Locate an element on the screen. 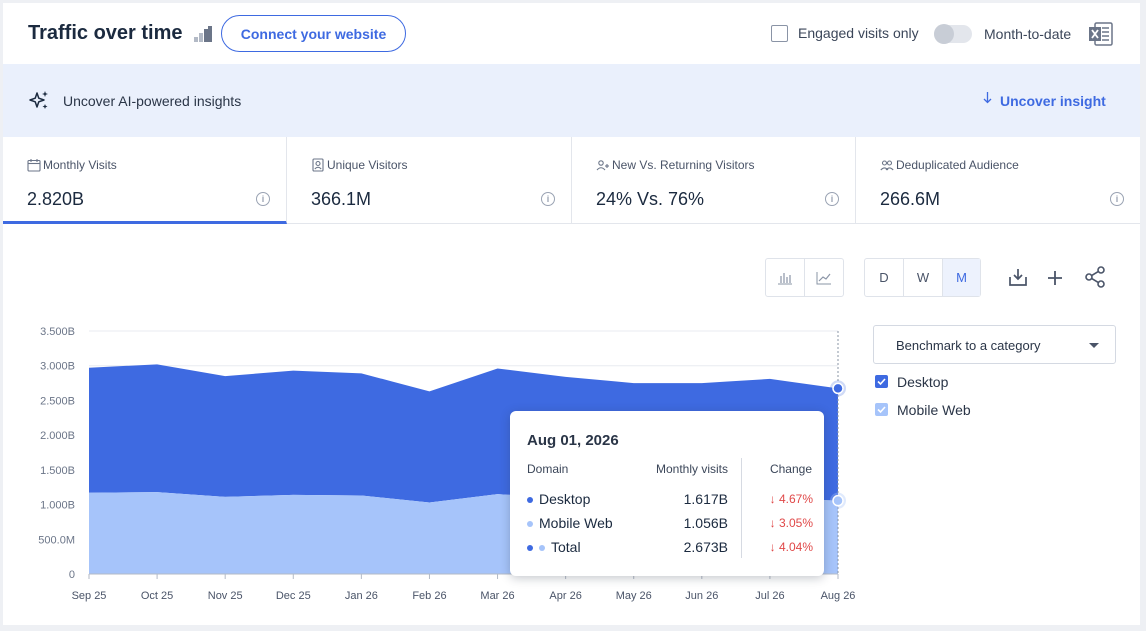 This screenshot has height=631, width=1146. x-tick-label: Aug 26 is located at coordinates (838, 596).